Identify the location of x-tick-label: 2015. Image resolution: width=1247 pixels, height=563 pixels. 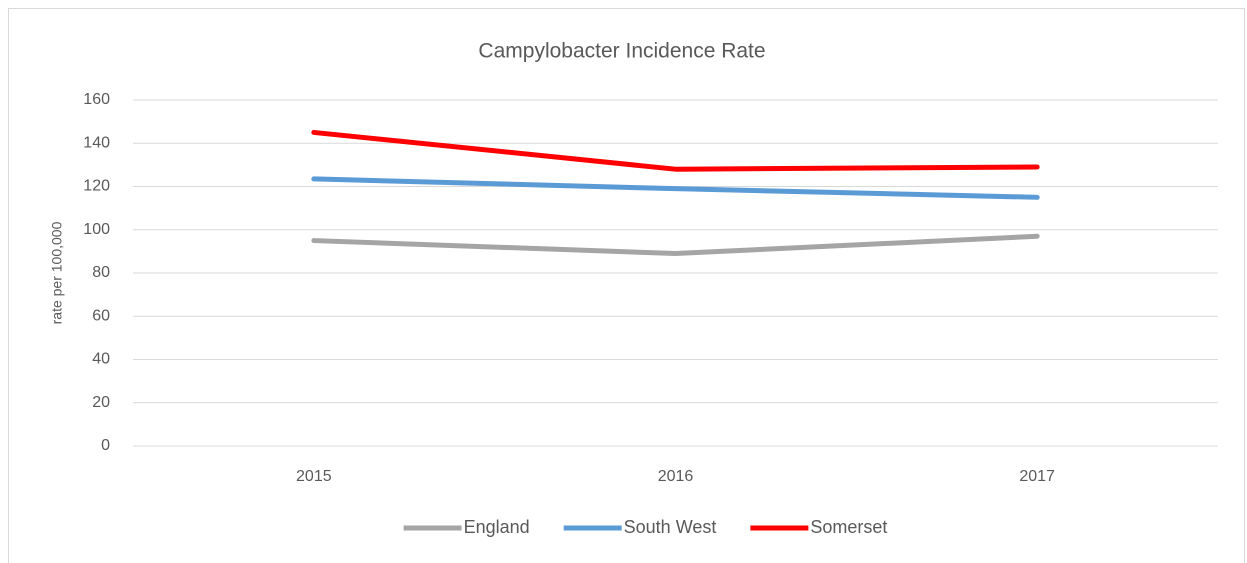
(314, 476).